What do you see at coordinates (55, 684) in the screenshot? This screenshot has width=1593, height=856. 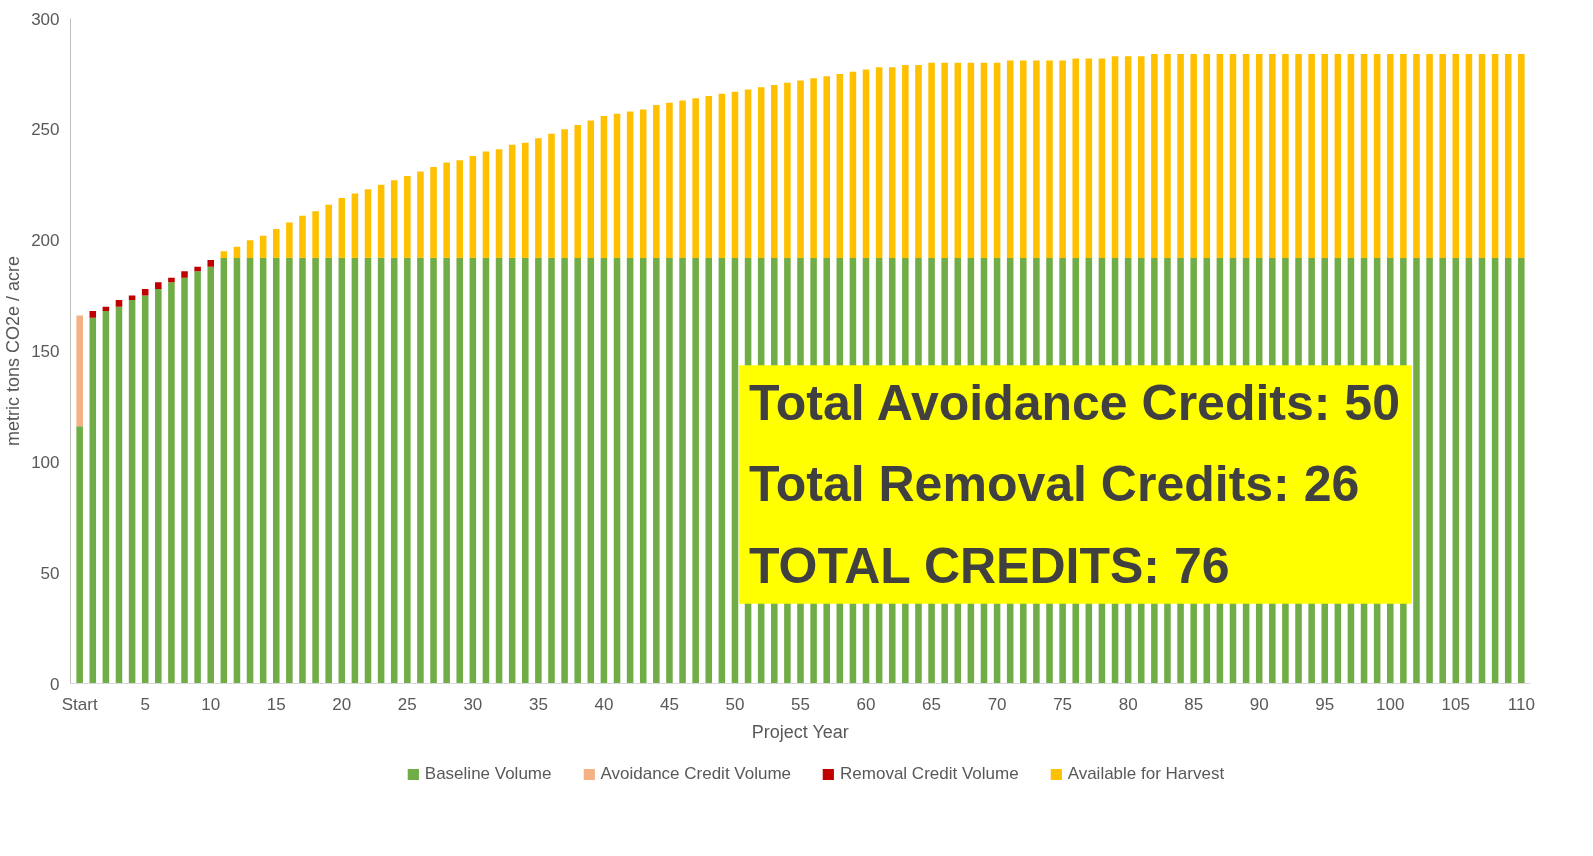 I see `y-tick-label: 0` at bounding box center [55, 684].